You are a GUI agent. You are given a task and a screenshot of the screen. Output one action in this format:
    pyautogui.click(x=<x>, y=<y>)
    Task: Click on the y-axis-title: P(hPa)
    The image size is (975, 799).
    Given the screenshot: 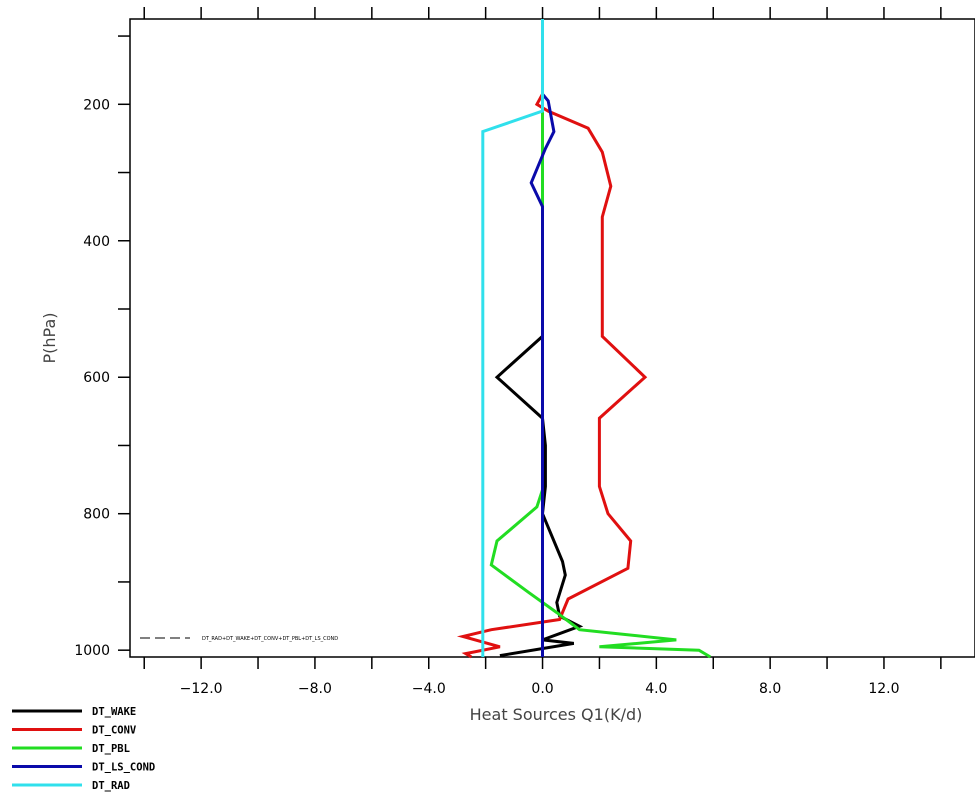 What is the action you would take?
    pyautogui.click(x=49, y=337)
    